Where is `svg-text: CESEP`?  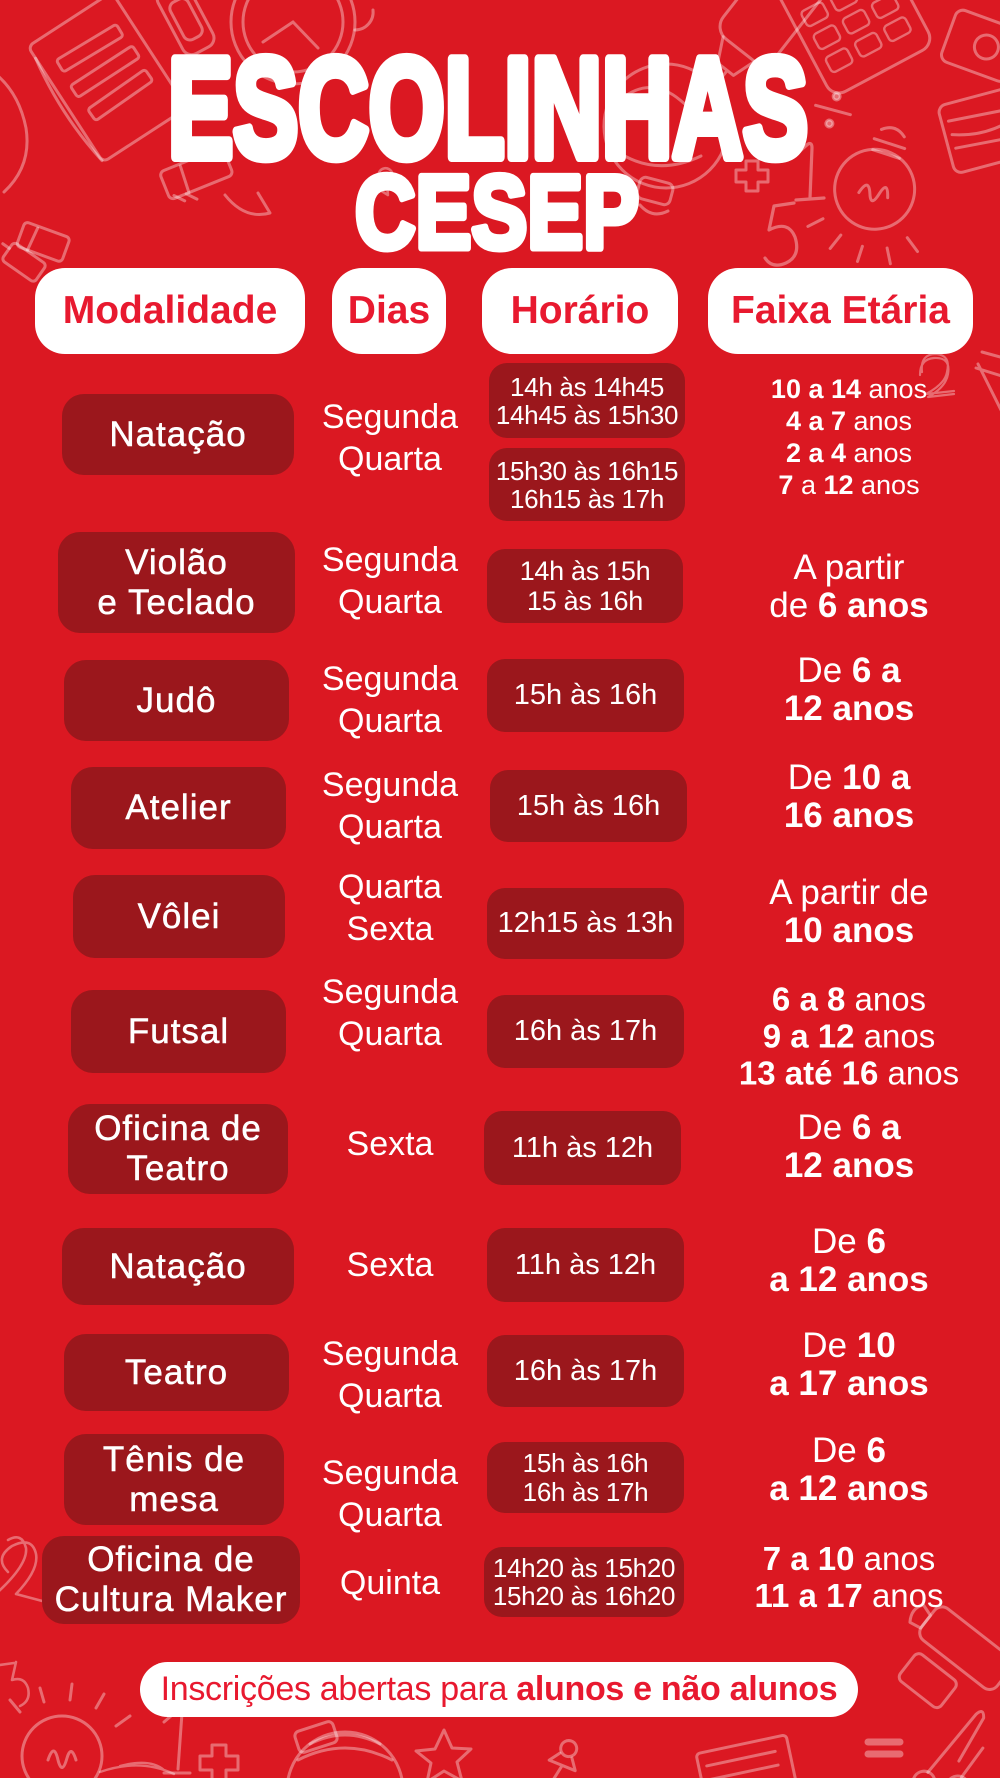 svg-text: CESEP is located at coordinates (497, 212).